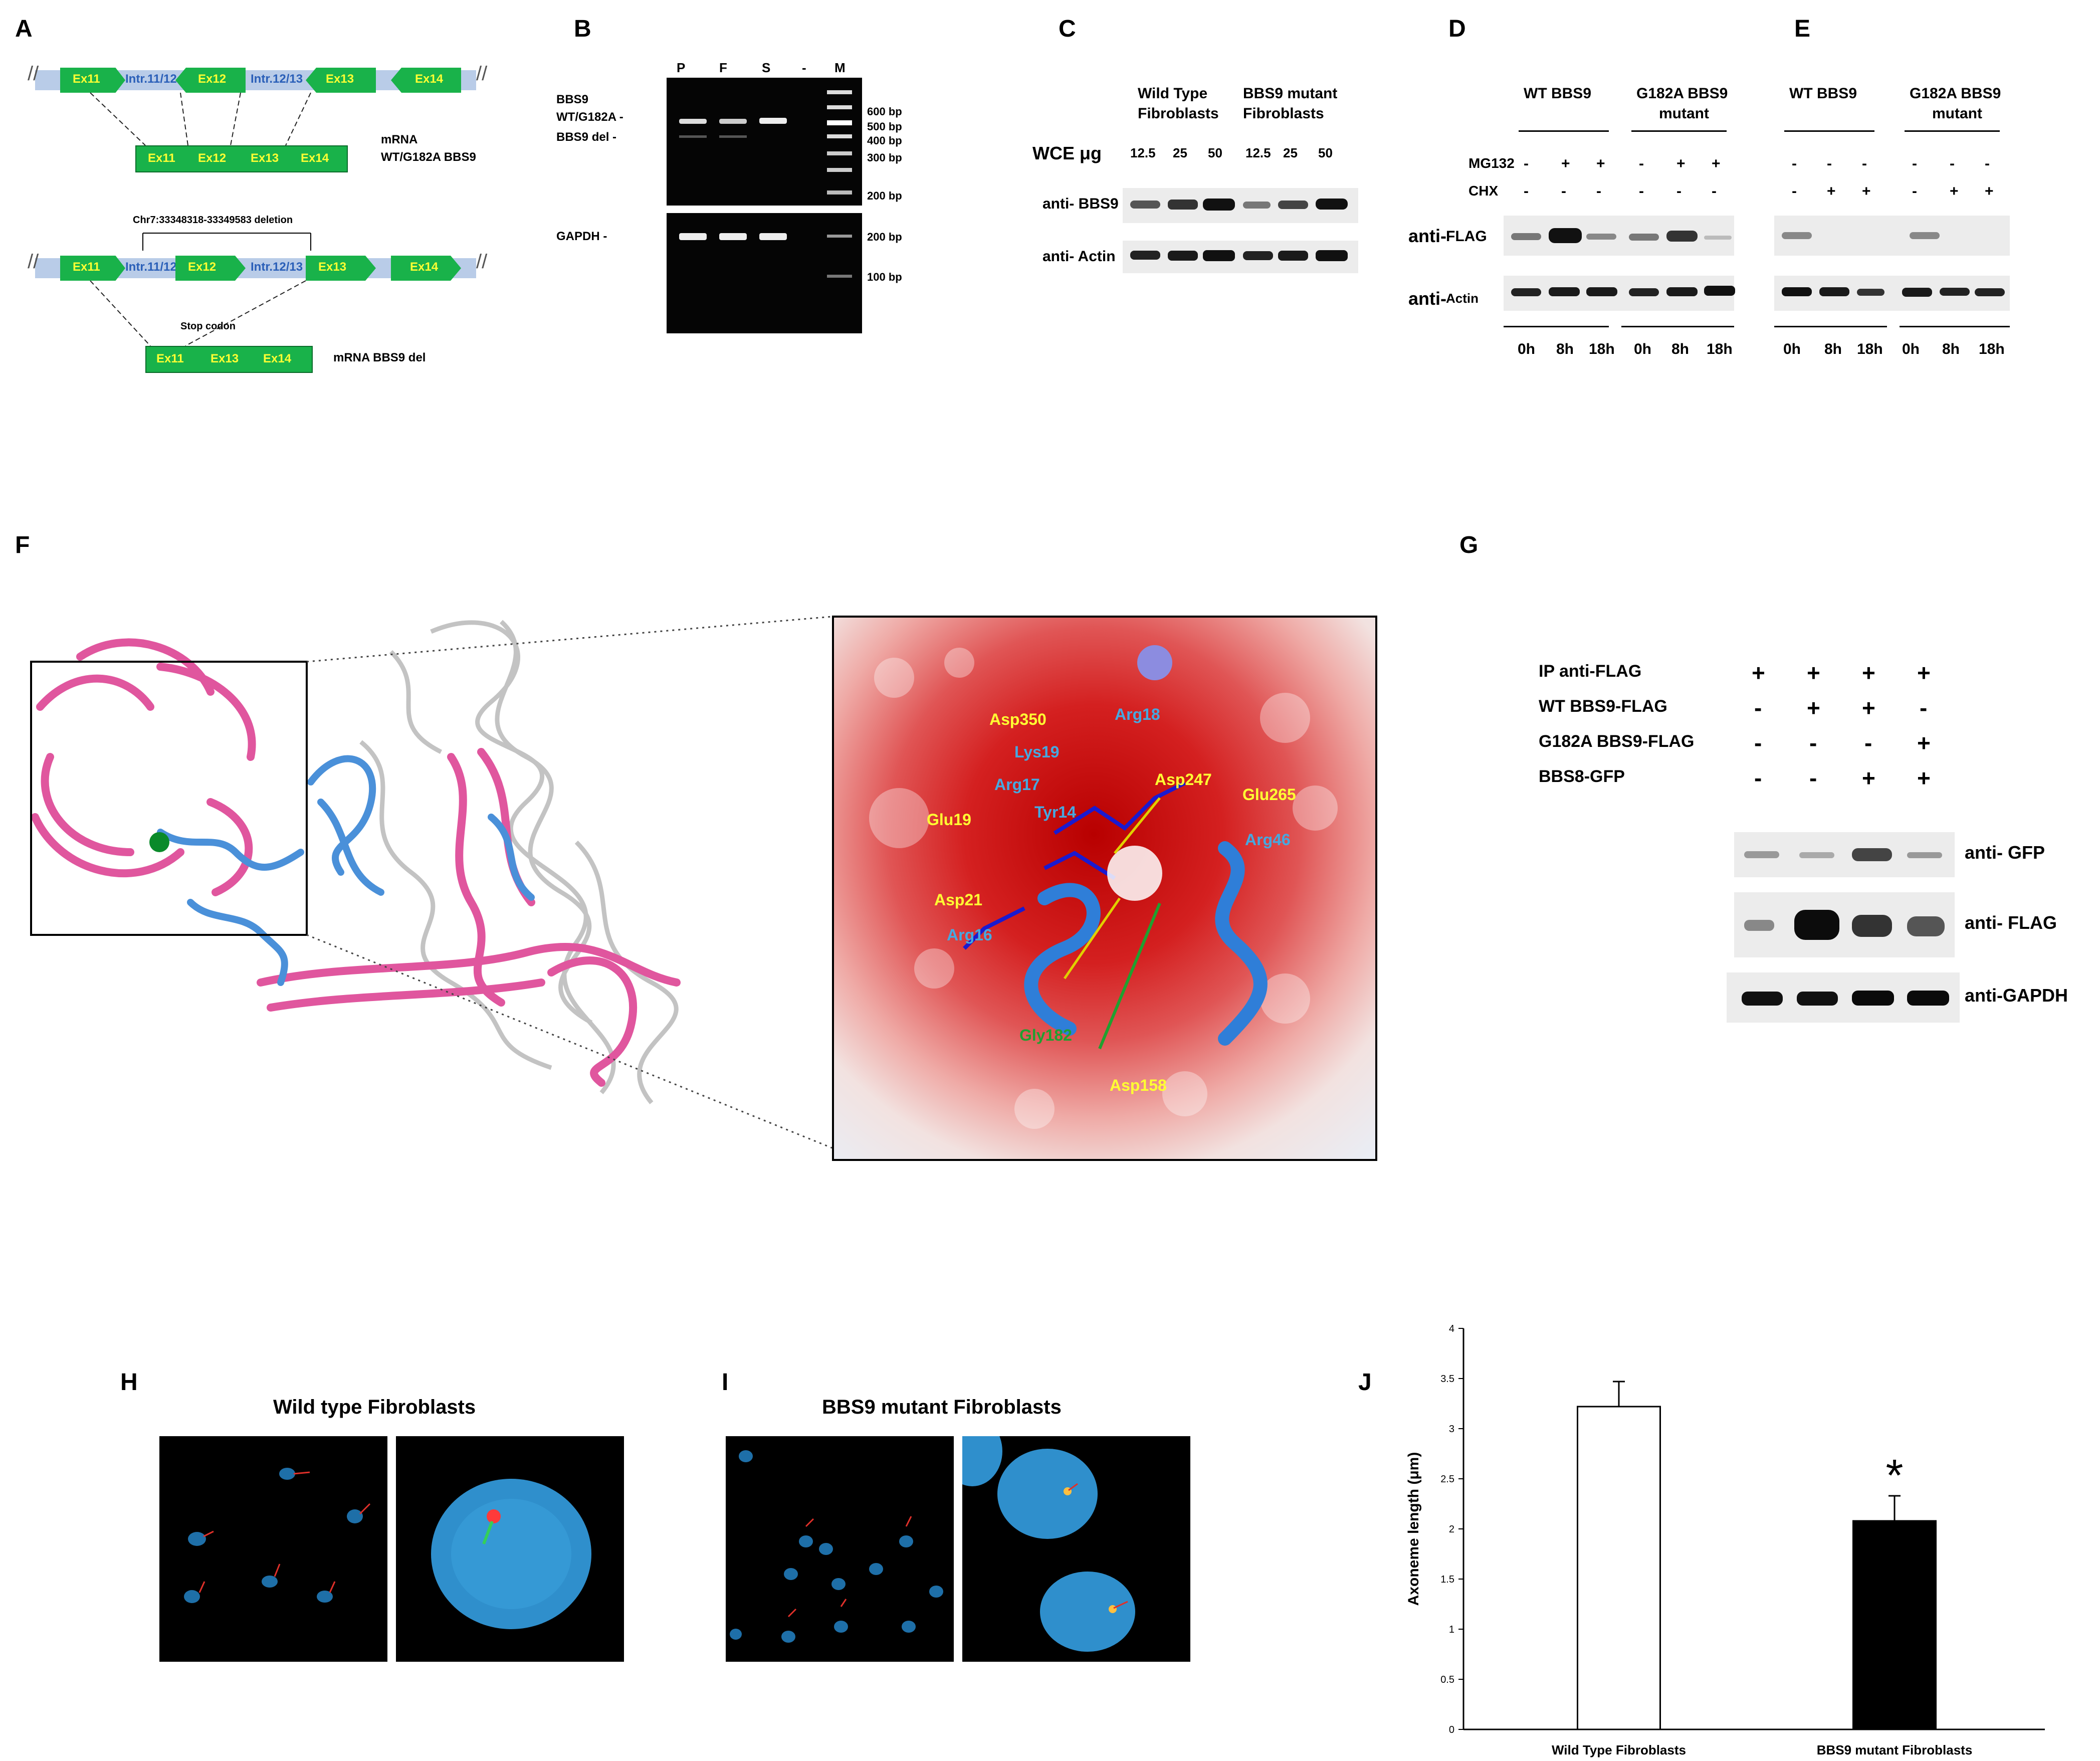  I want to click on residue-label: Lys19, so click(1037, 752).